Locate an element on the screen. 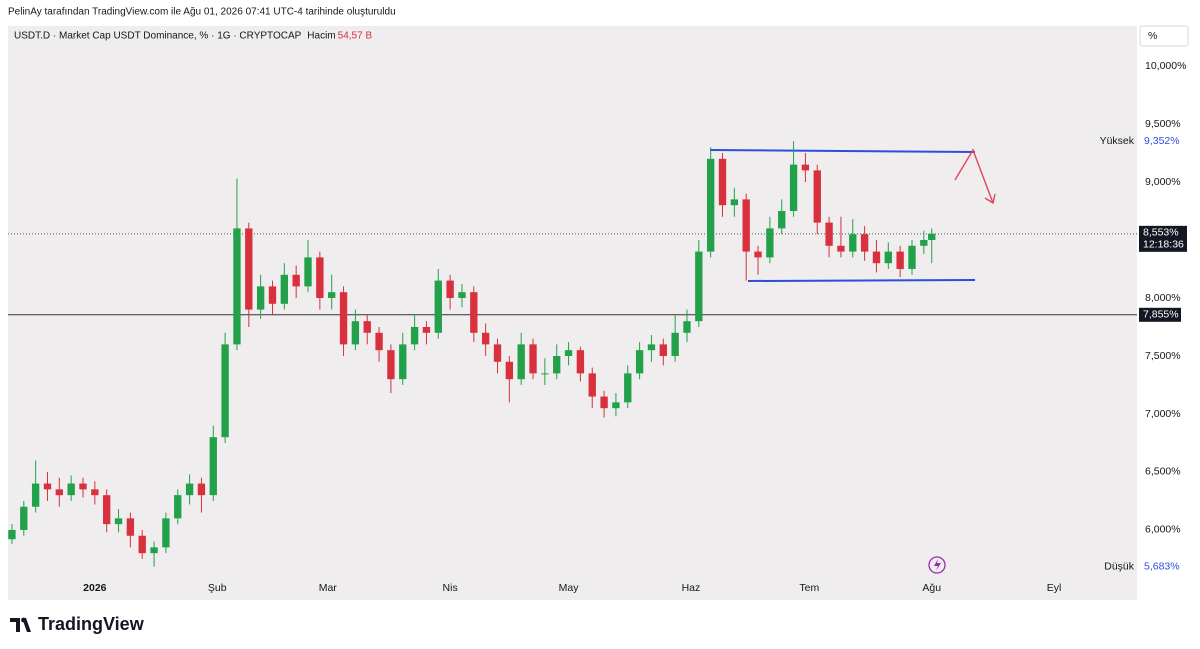  last-price-label: 8,553% is located at coordinates (1161, 233).